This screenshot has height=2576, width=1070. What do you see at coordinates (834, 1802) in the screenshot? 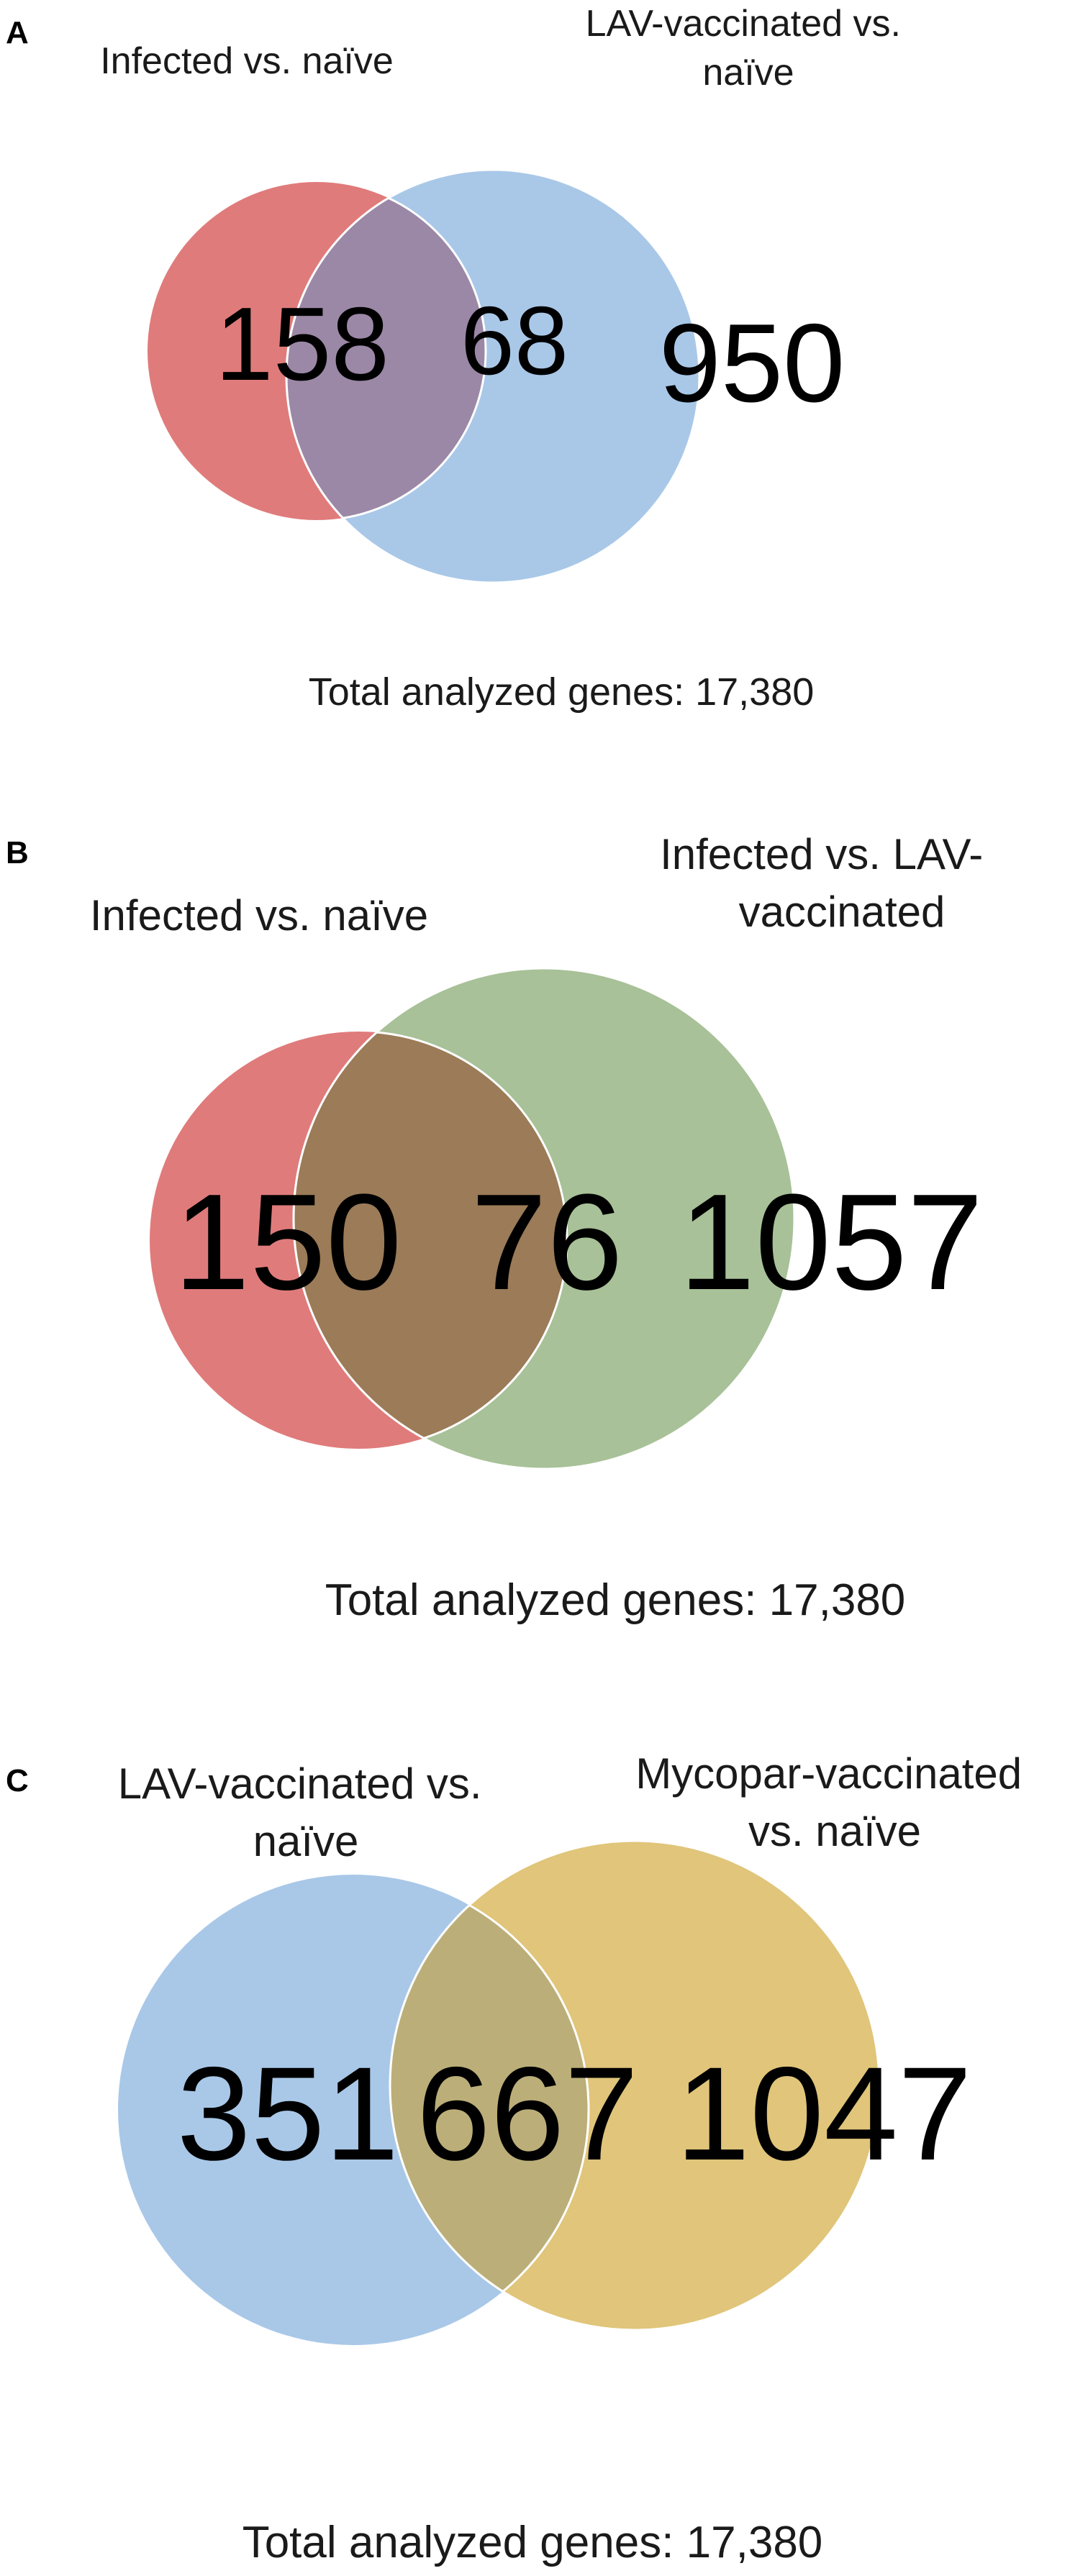
I see `panel-c-right-set-label: Mycopar-vaccinated vs. naïve` at bounding box center [834, 1802].